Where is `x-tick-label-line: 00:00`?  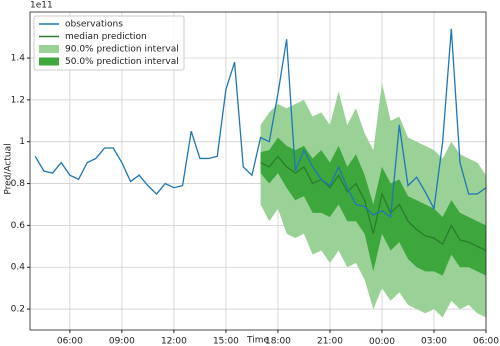 x-tick-label-line: 00:00 is located at coordinates (382, 341).